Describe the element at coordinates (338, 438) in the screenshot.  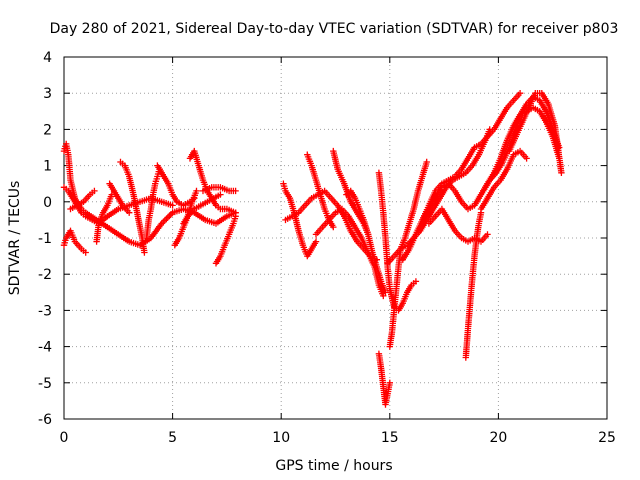
I see `x-tick-labels: 0 5 10 15 20 25` at that location.